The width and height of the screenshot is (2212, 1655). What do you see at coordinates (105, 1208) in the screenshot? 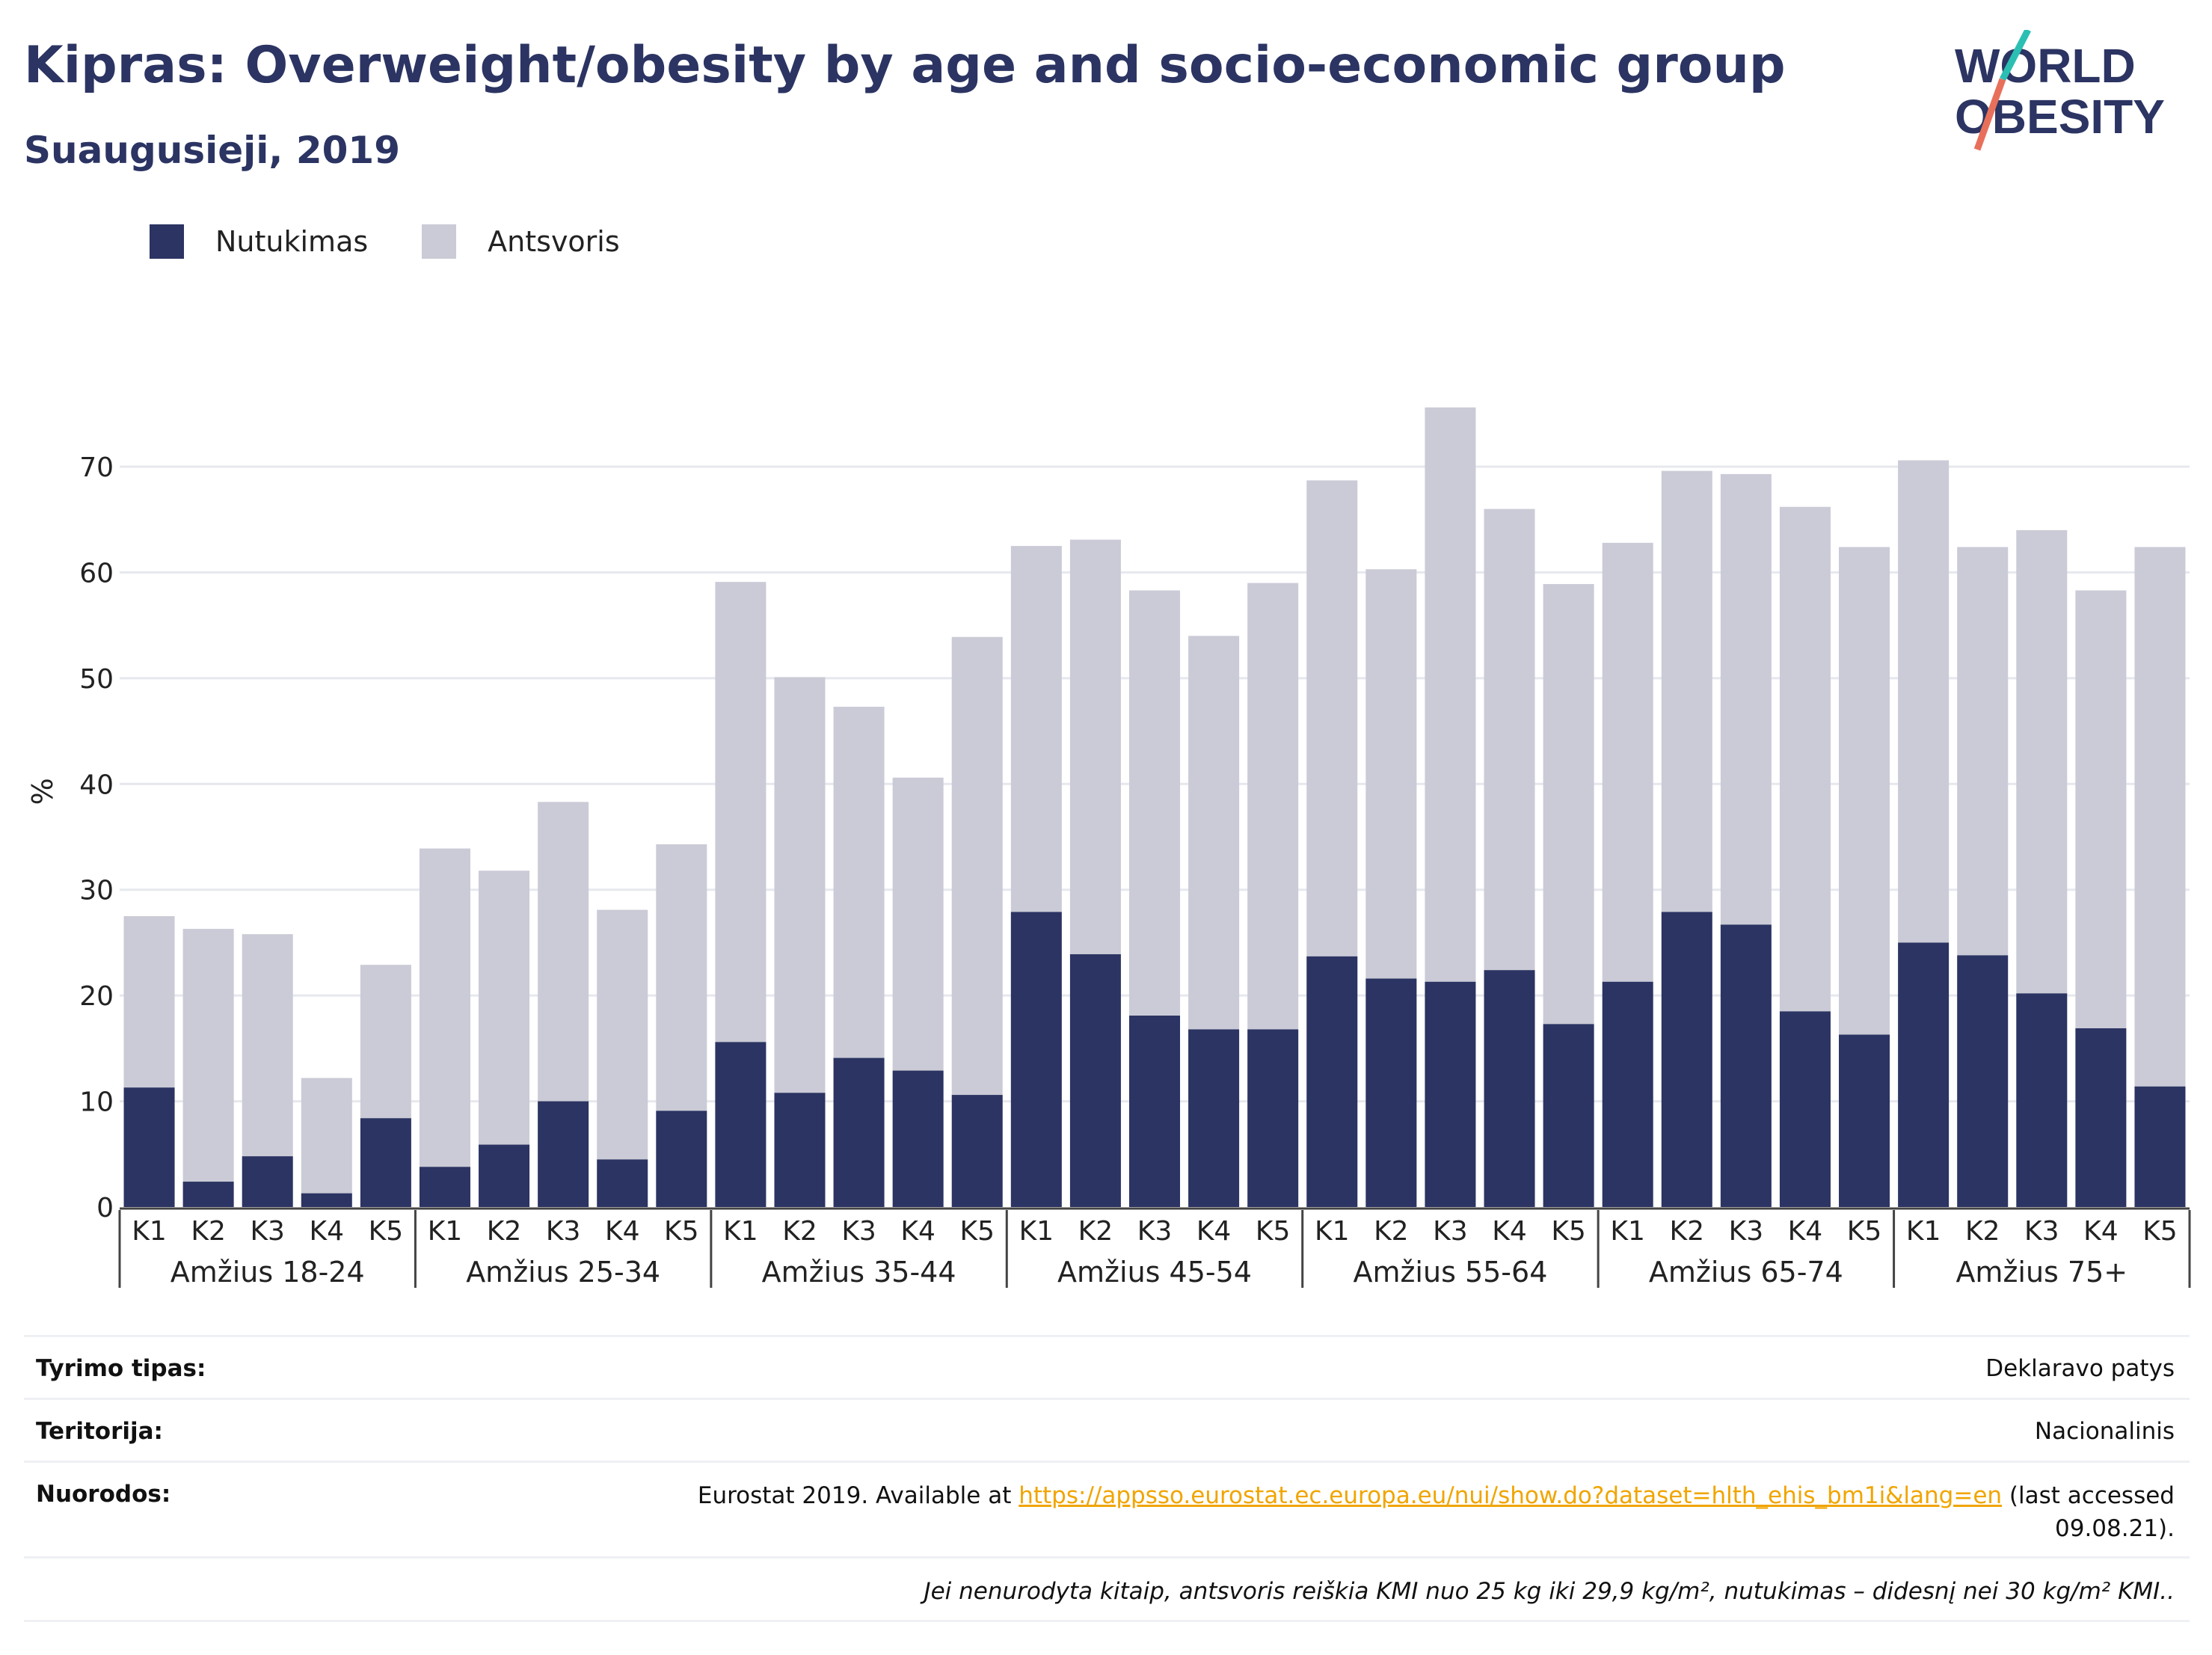
I see `y-tick-label: 0` at bounding box center [105, 1208].